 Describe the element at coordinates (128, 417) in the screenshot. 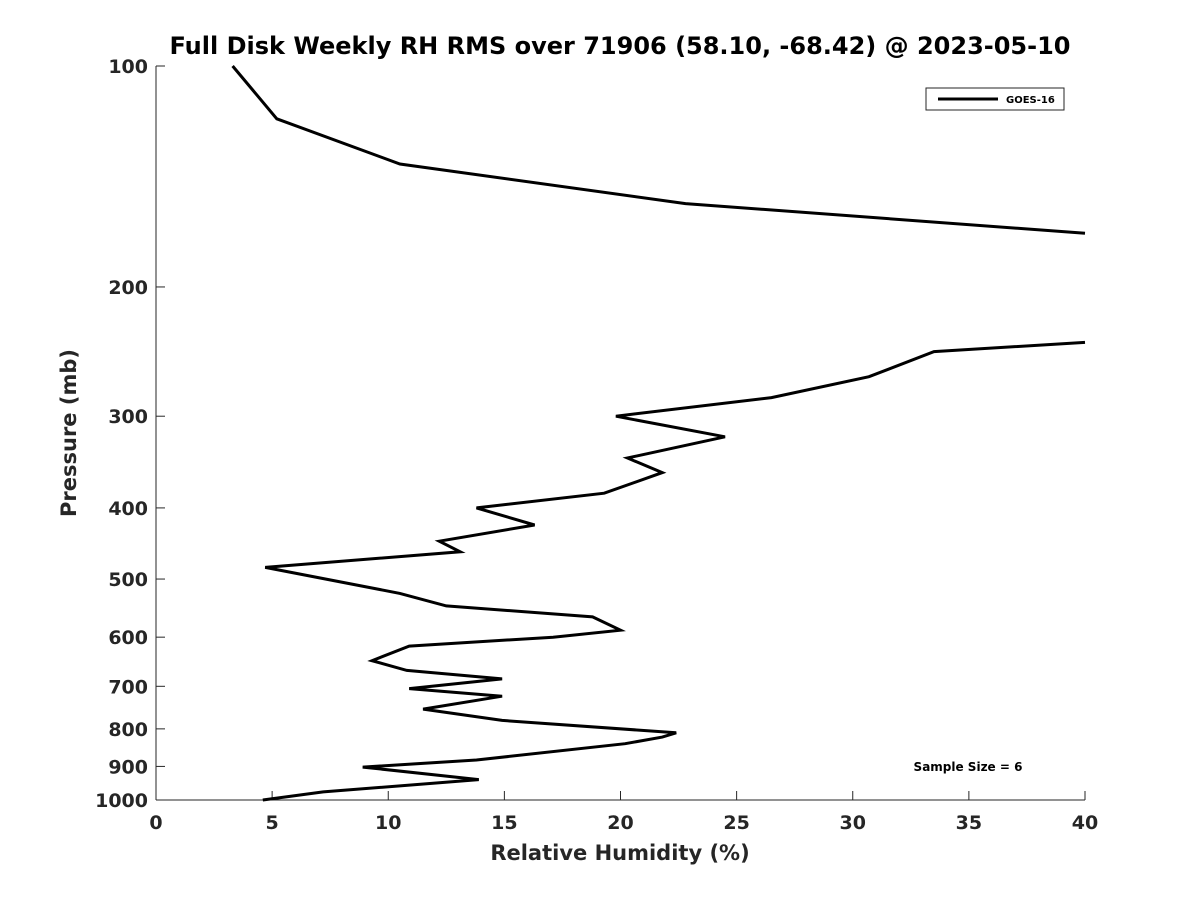

I see `y-tick-label: 300` at that location.